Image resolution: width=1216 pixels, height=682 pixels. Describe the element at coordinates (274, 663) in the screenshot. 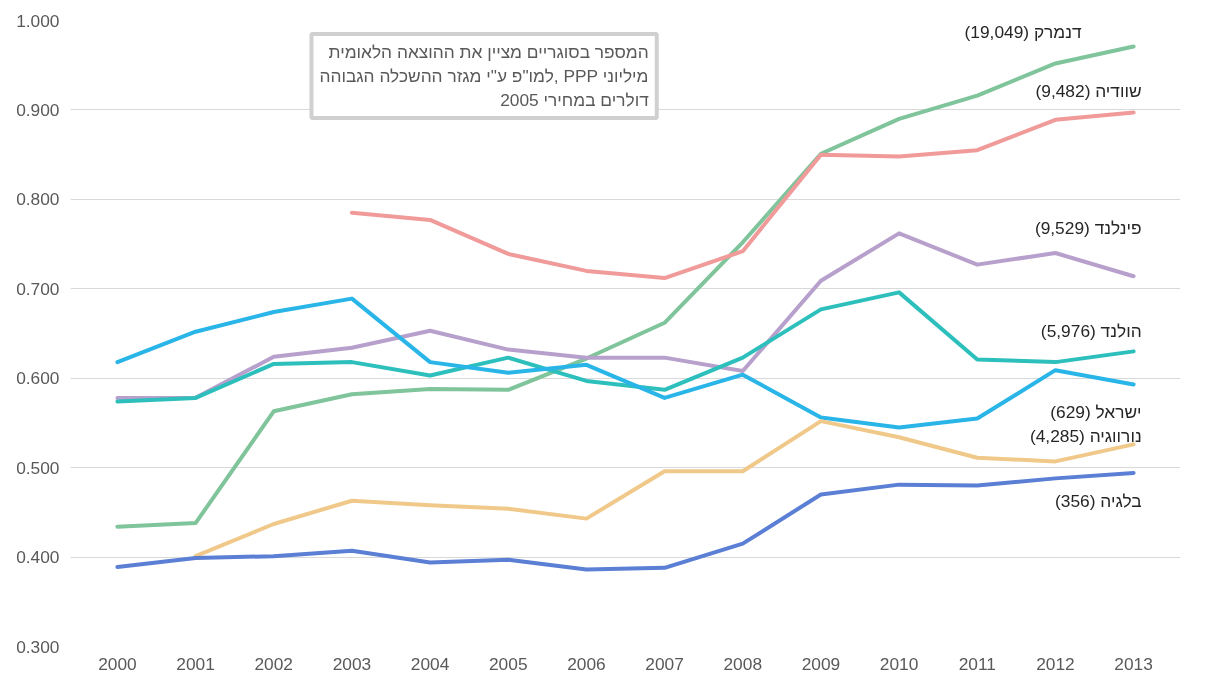

I see `x-tick-label: 2002` at that location.